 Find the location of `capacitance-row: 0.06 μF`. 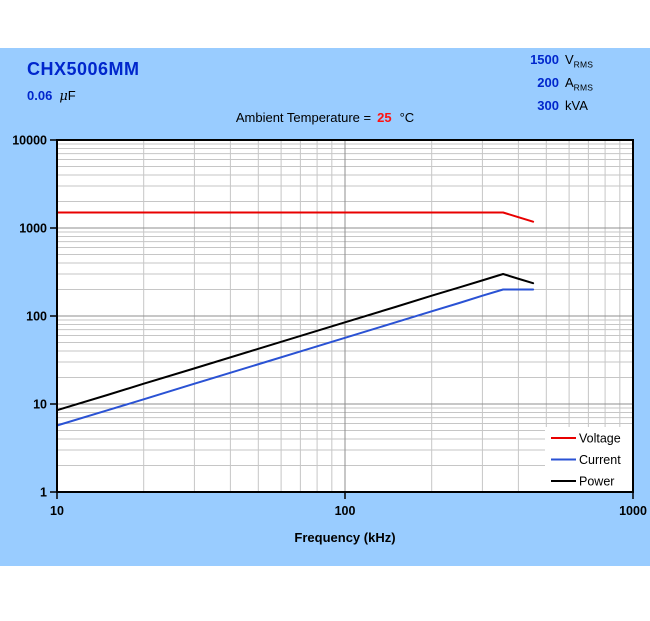

capacitance-row: 0.06 μF is located at coordinates (51, 96).